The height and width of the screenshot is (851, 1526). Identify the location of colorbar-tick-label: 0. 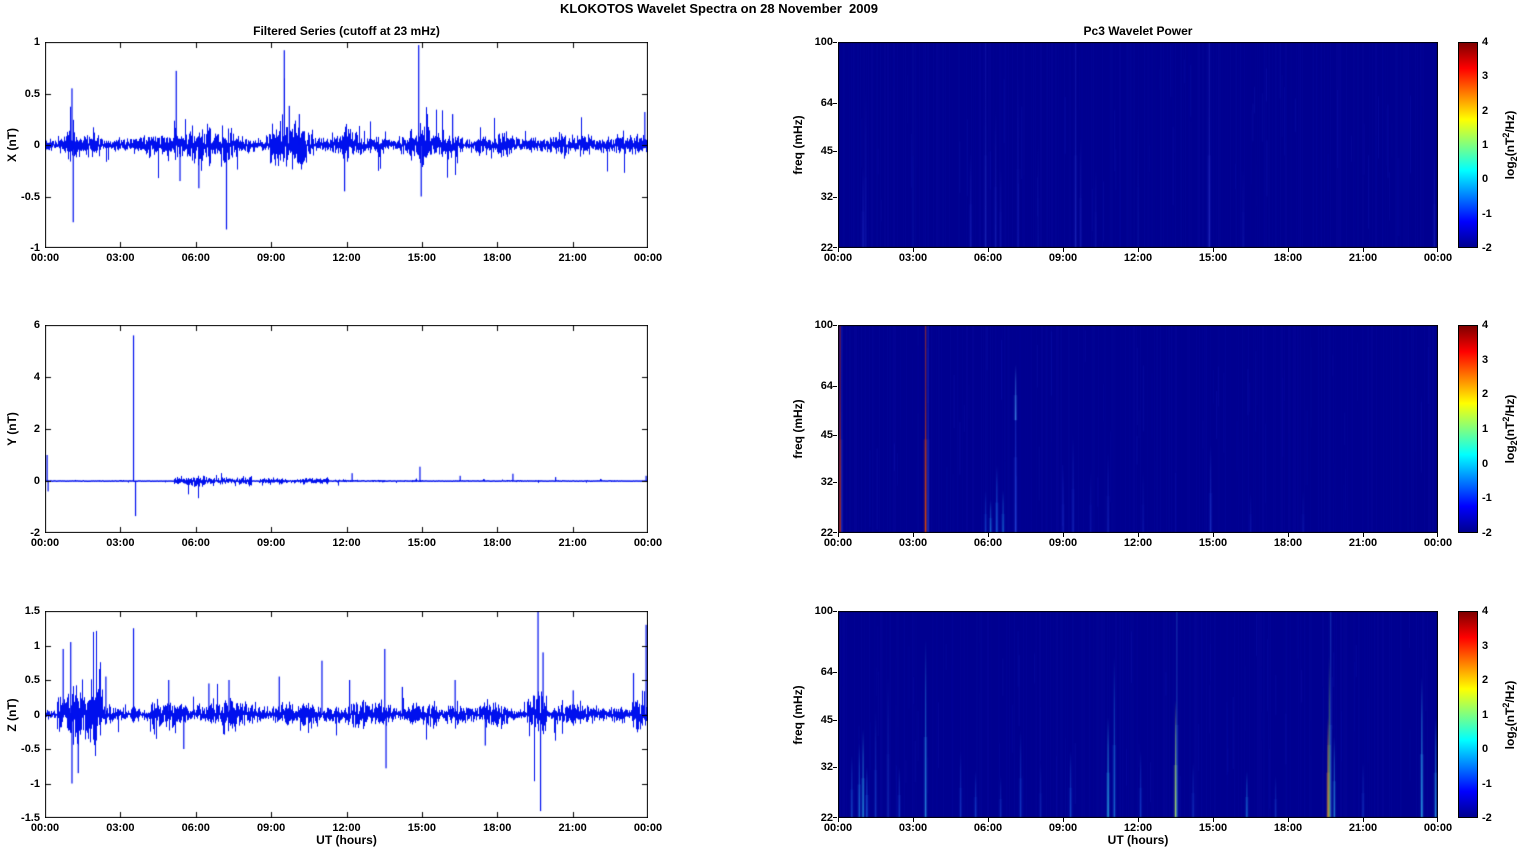
(1485, 463).